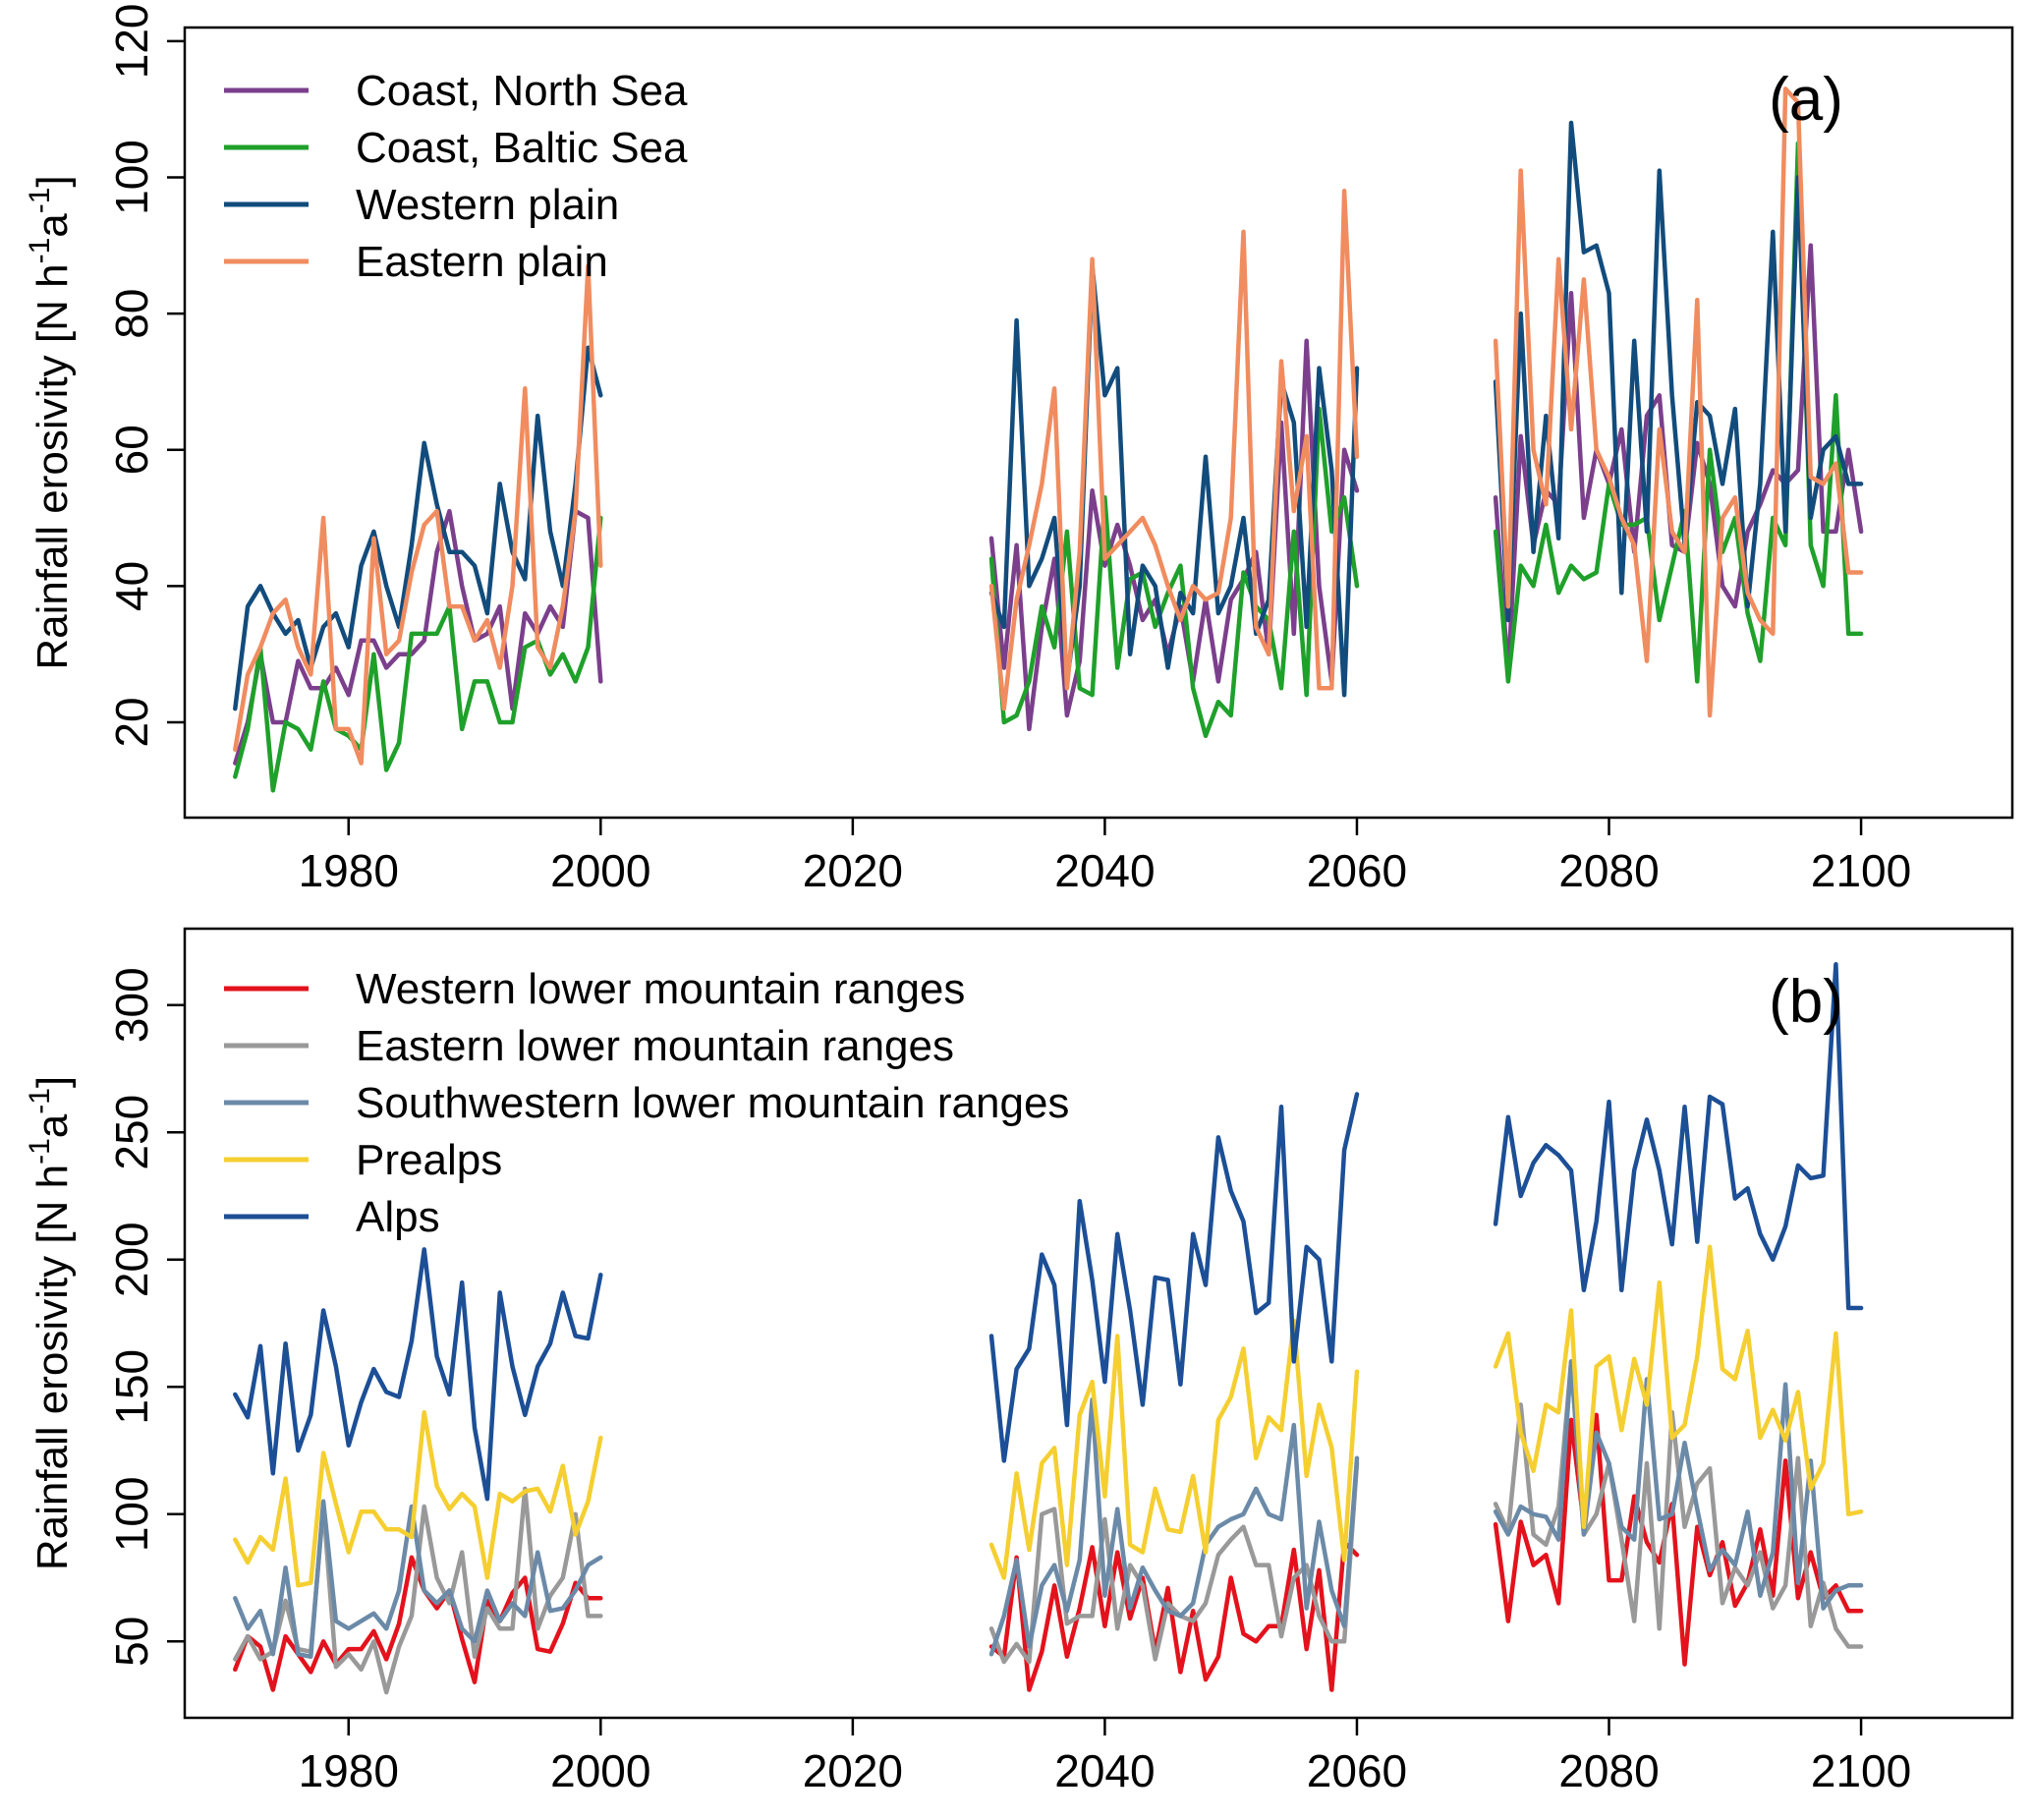 This screenshot has width=2031, height=1820. What do you see at coordinates (131, 41) in the screenshot?
I see `y-tick-label: 120` at bounding box center [131, 41].